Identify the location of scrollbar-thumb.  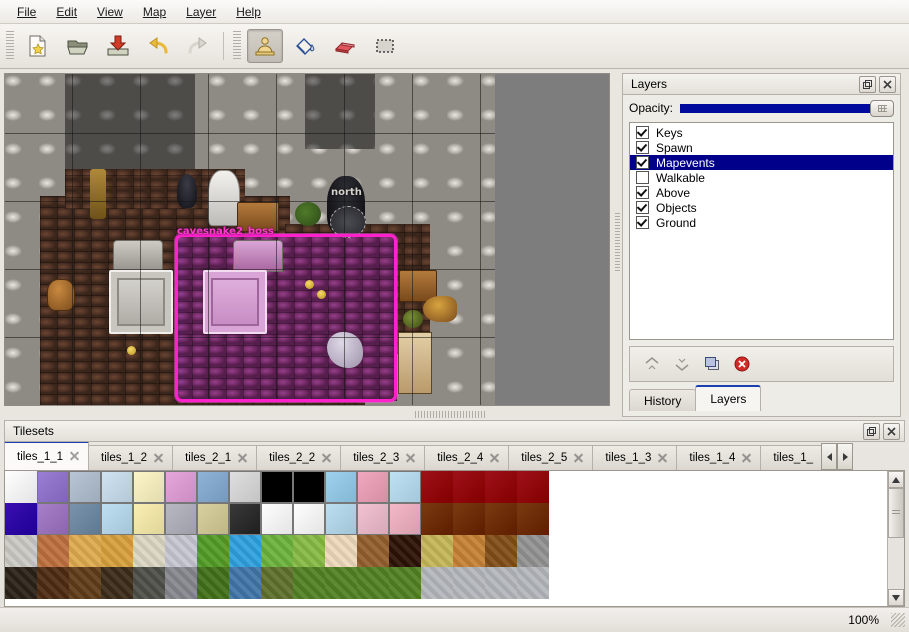
(896, 513).